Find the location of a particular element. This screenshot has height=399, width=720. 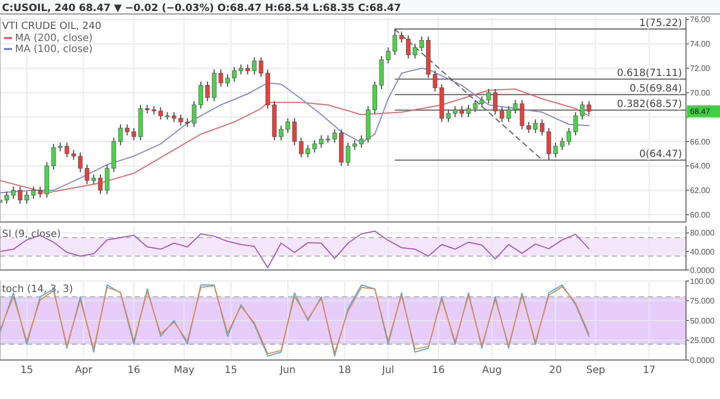

chart-title: SI (9, close) is located at coordinates (31, 234).